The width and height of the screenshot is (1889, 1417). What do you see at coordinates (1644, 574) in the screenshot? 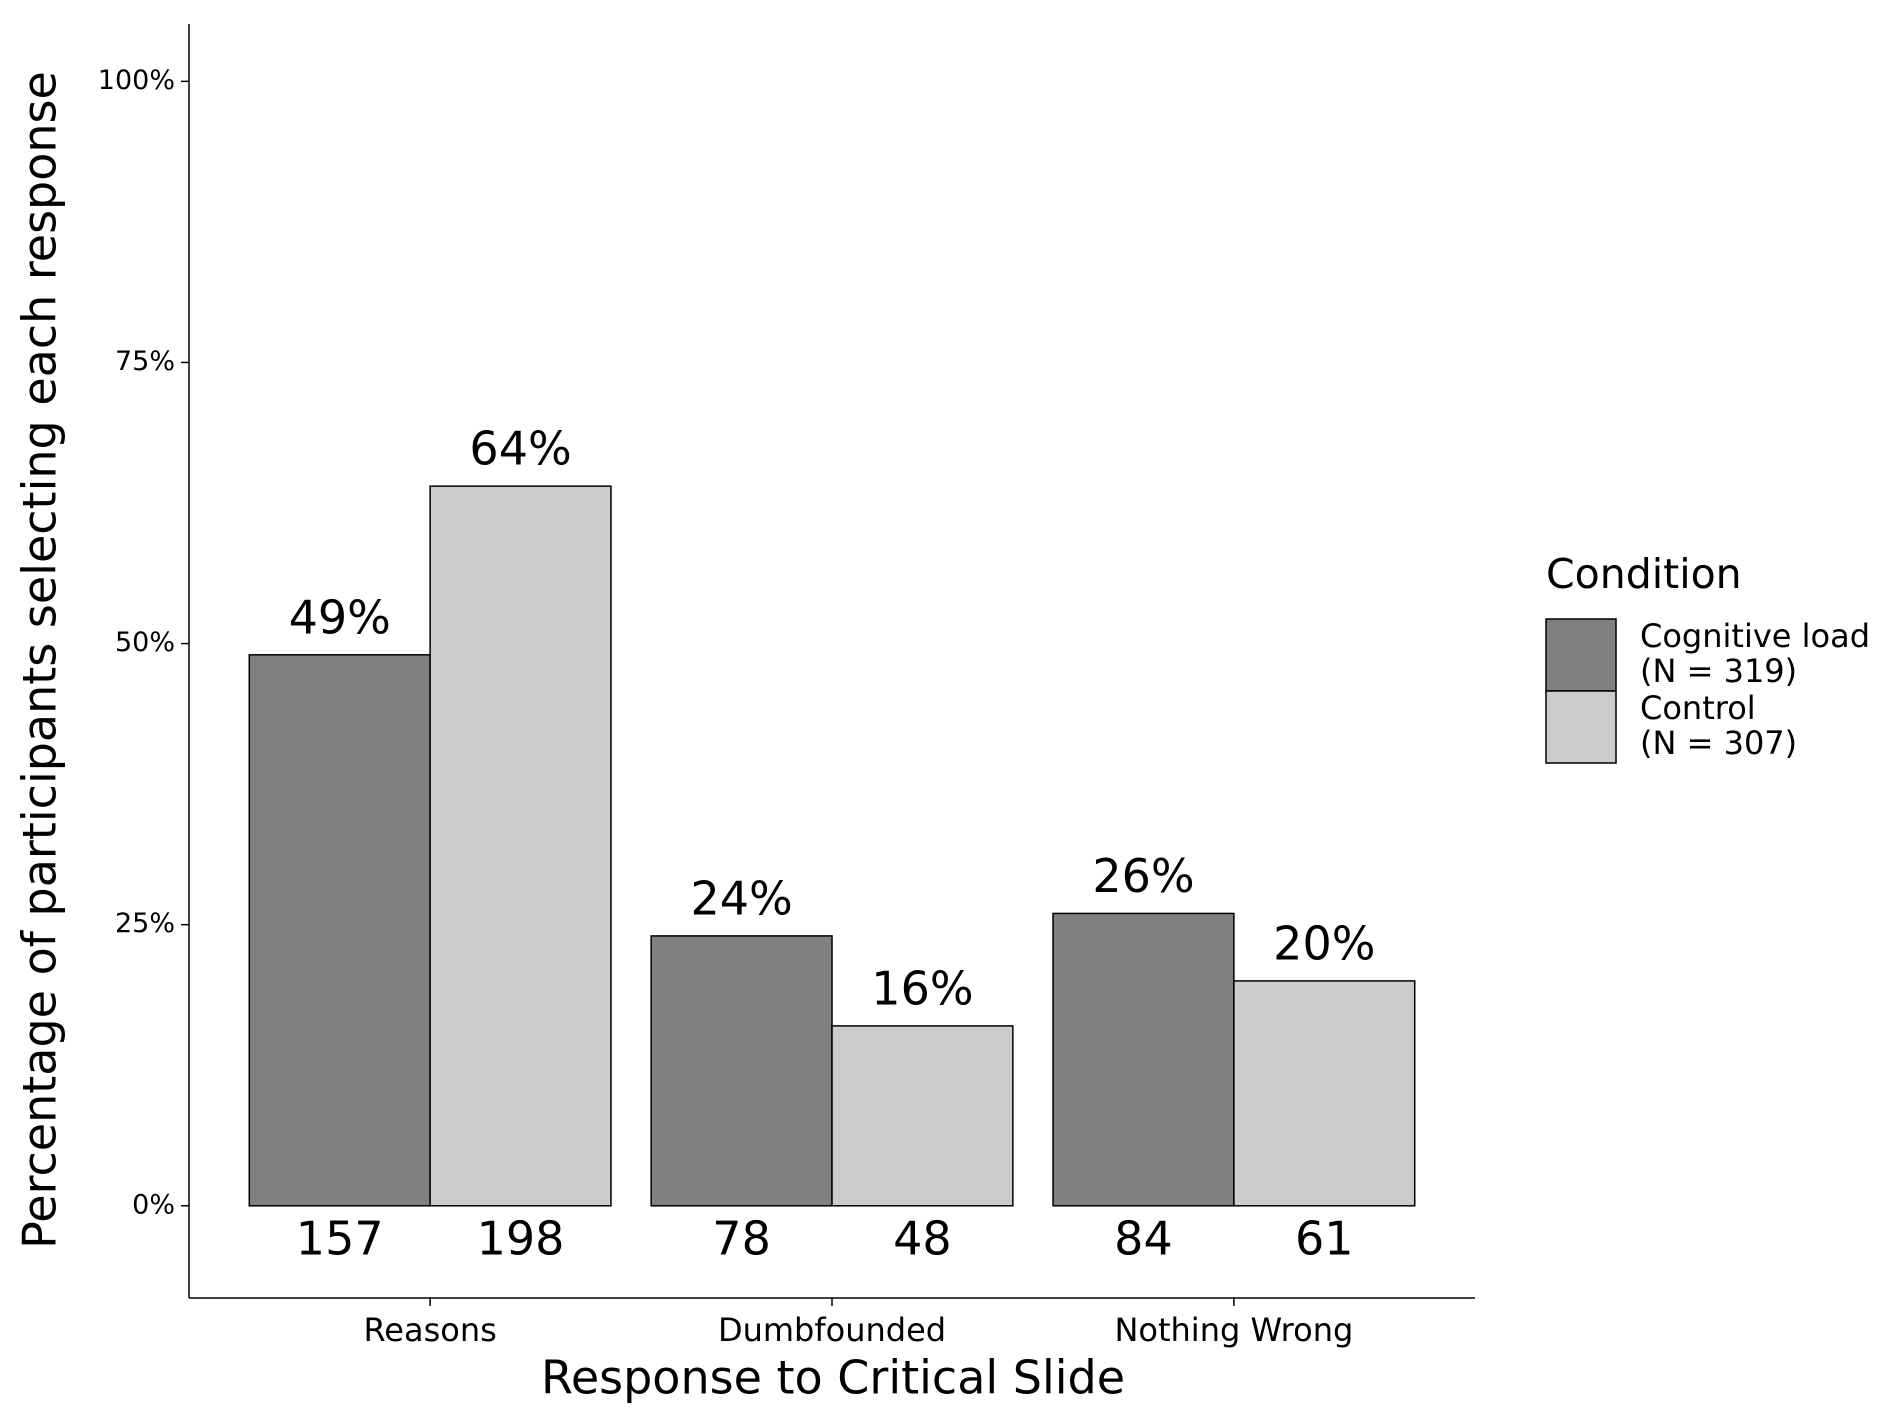
I see `legend-title: Condition` at bounding box center [1644, 574].